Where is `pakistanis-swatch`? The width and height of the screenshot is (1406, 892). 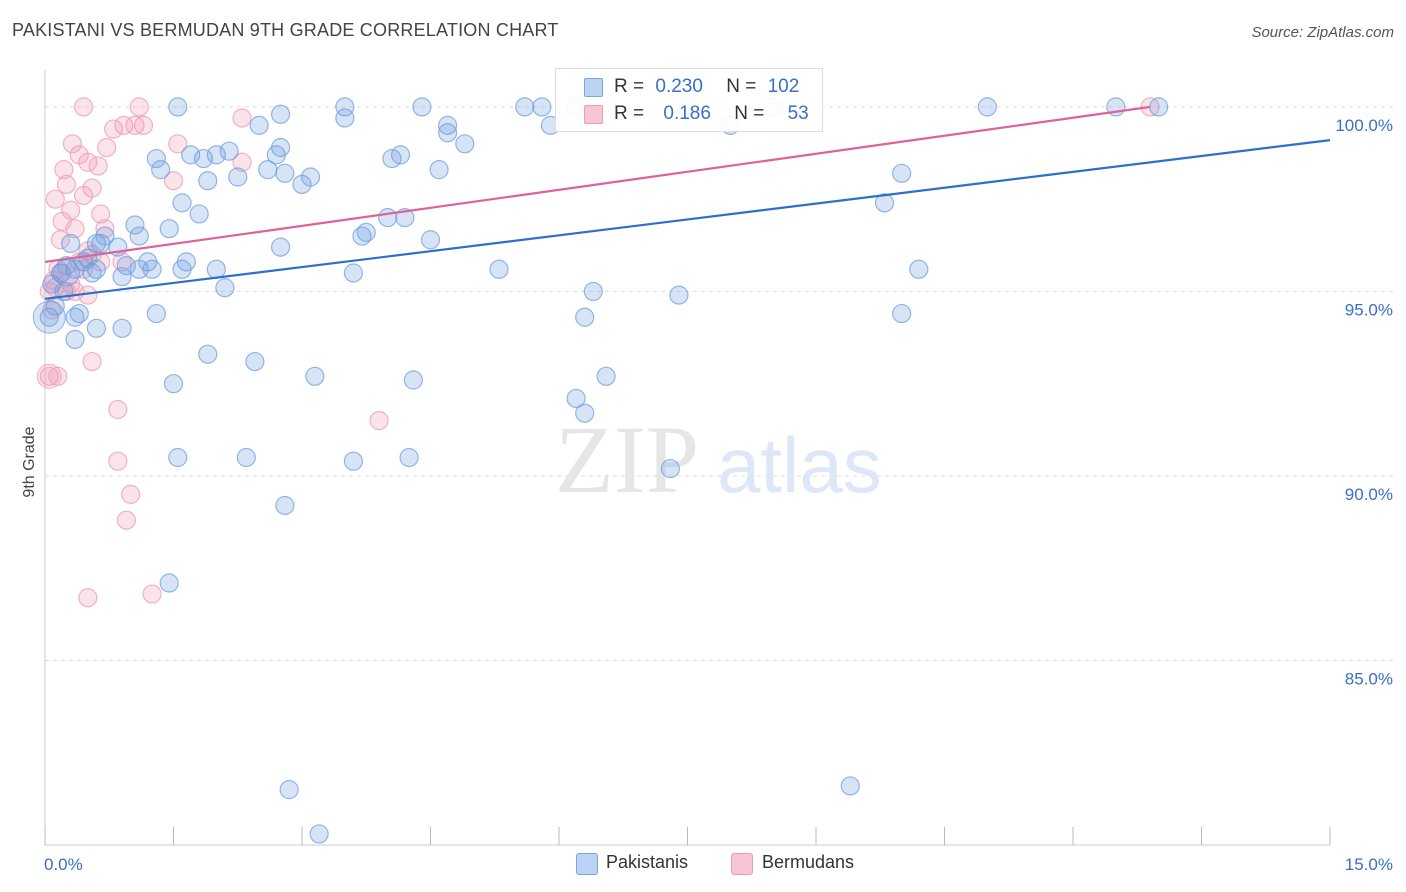
pakistanis-swatch is located at coordinates (593, 87).